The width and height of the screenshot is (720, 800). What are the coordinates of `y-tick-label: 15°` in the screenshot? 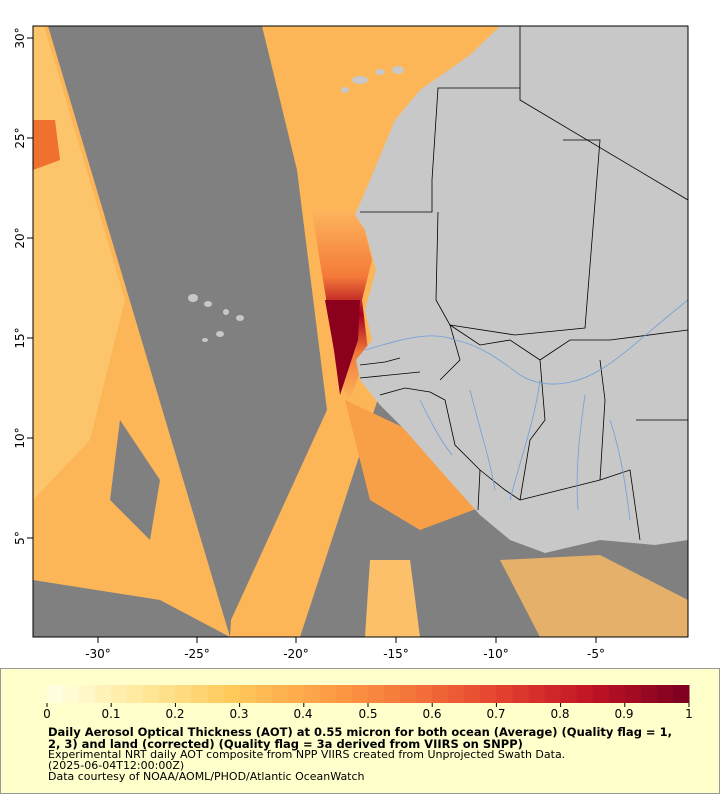 It's located at (20, 337).